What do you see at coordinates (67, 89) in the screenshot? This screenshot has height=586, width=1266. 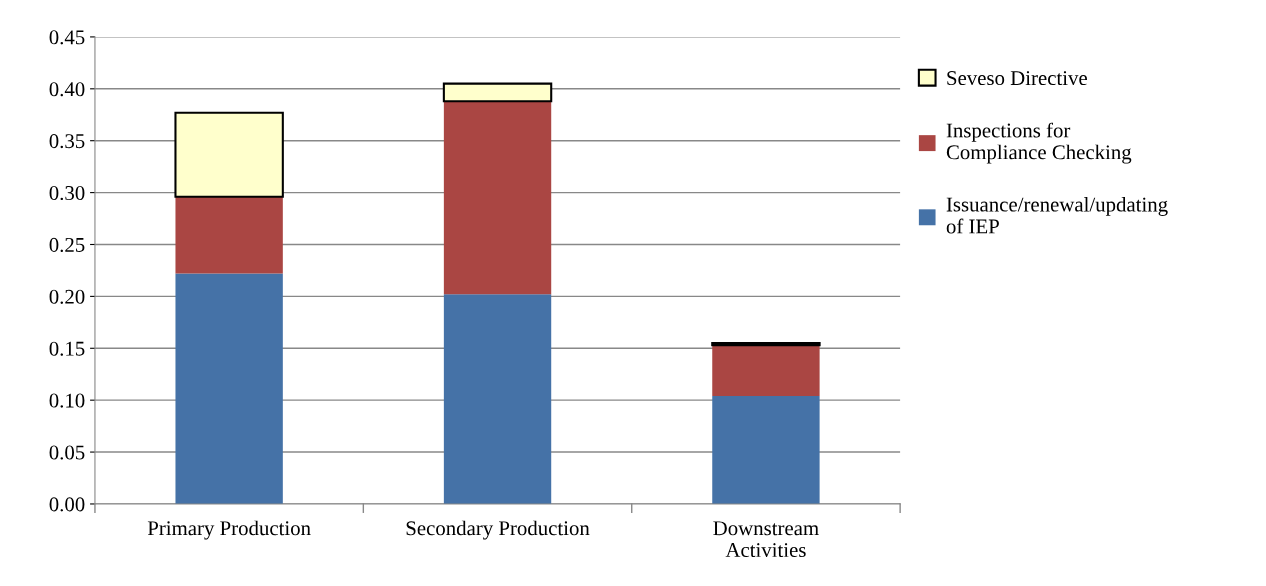 I see `y-tick-label: 0.40` at bounding box center [67, 89].